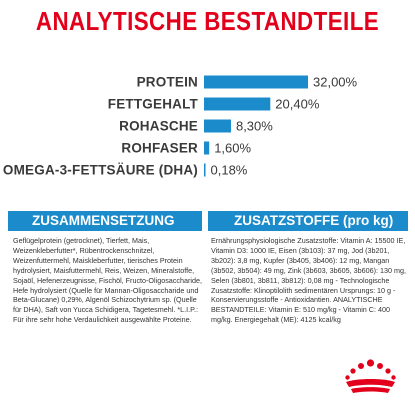 This screenshot has width=415, height=415. I want to click on bar-category-label: ROHFASER, so click(159, 148).